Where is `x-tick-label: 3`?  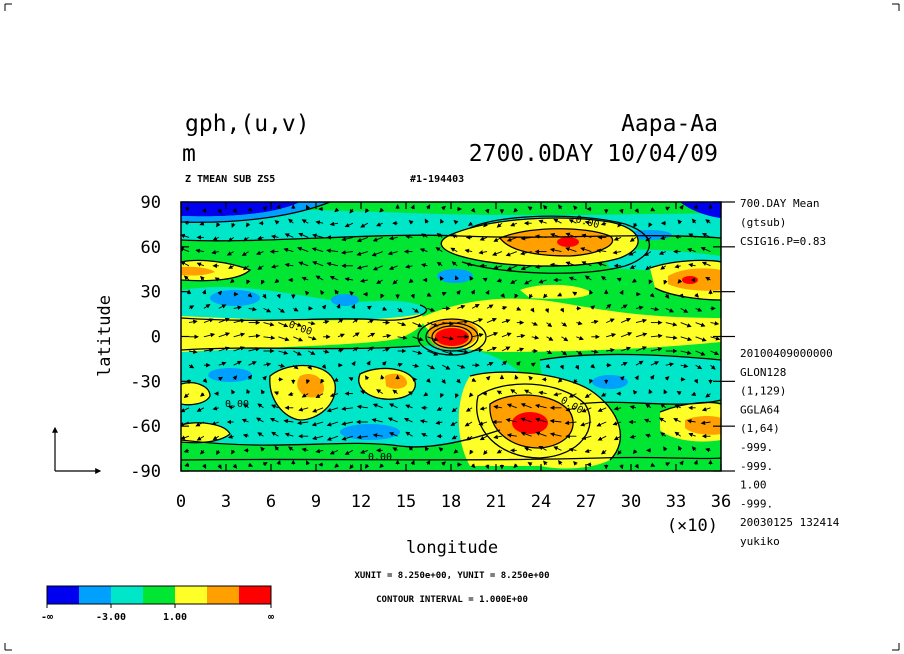
x-tick-label: 3 is located at coordinates (226, 502).